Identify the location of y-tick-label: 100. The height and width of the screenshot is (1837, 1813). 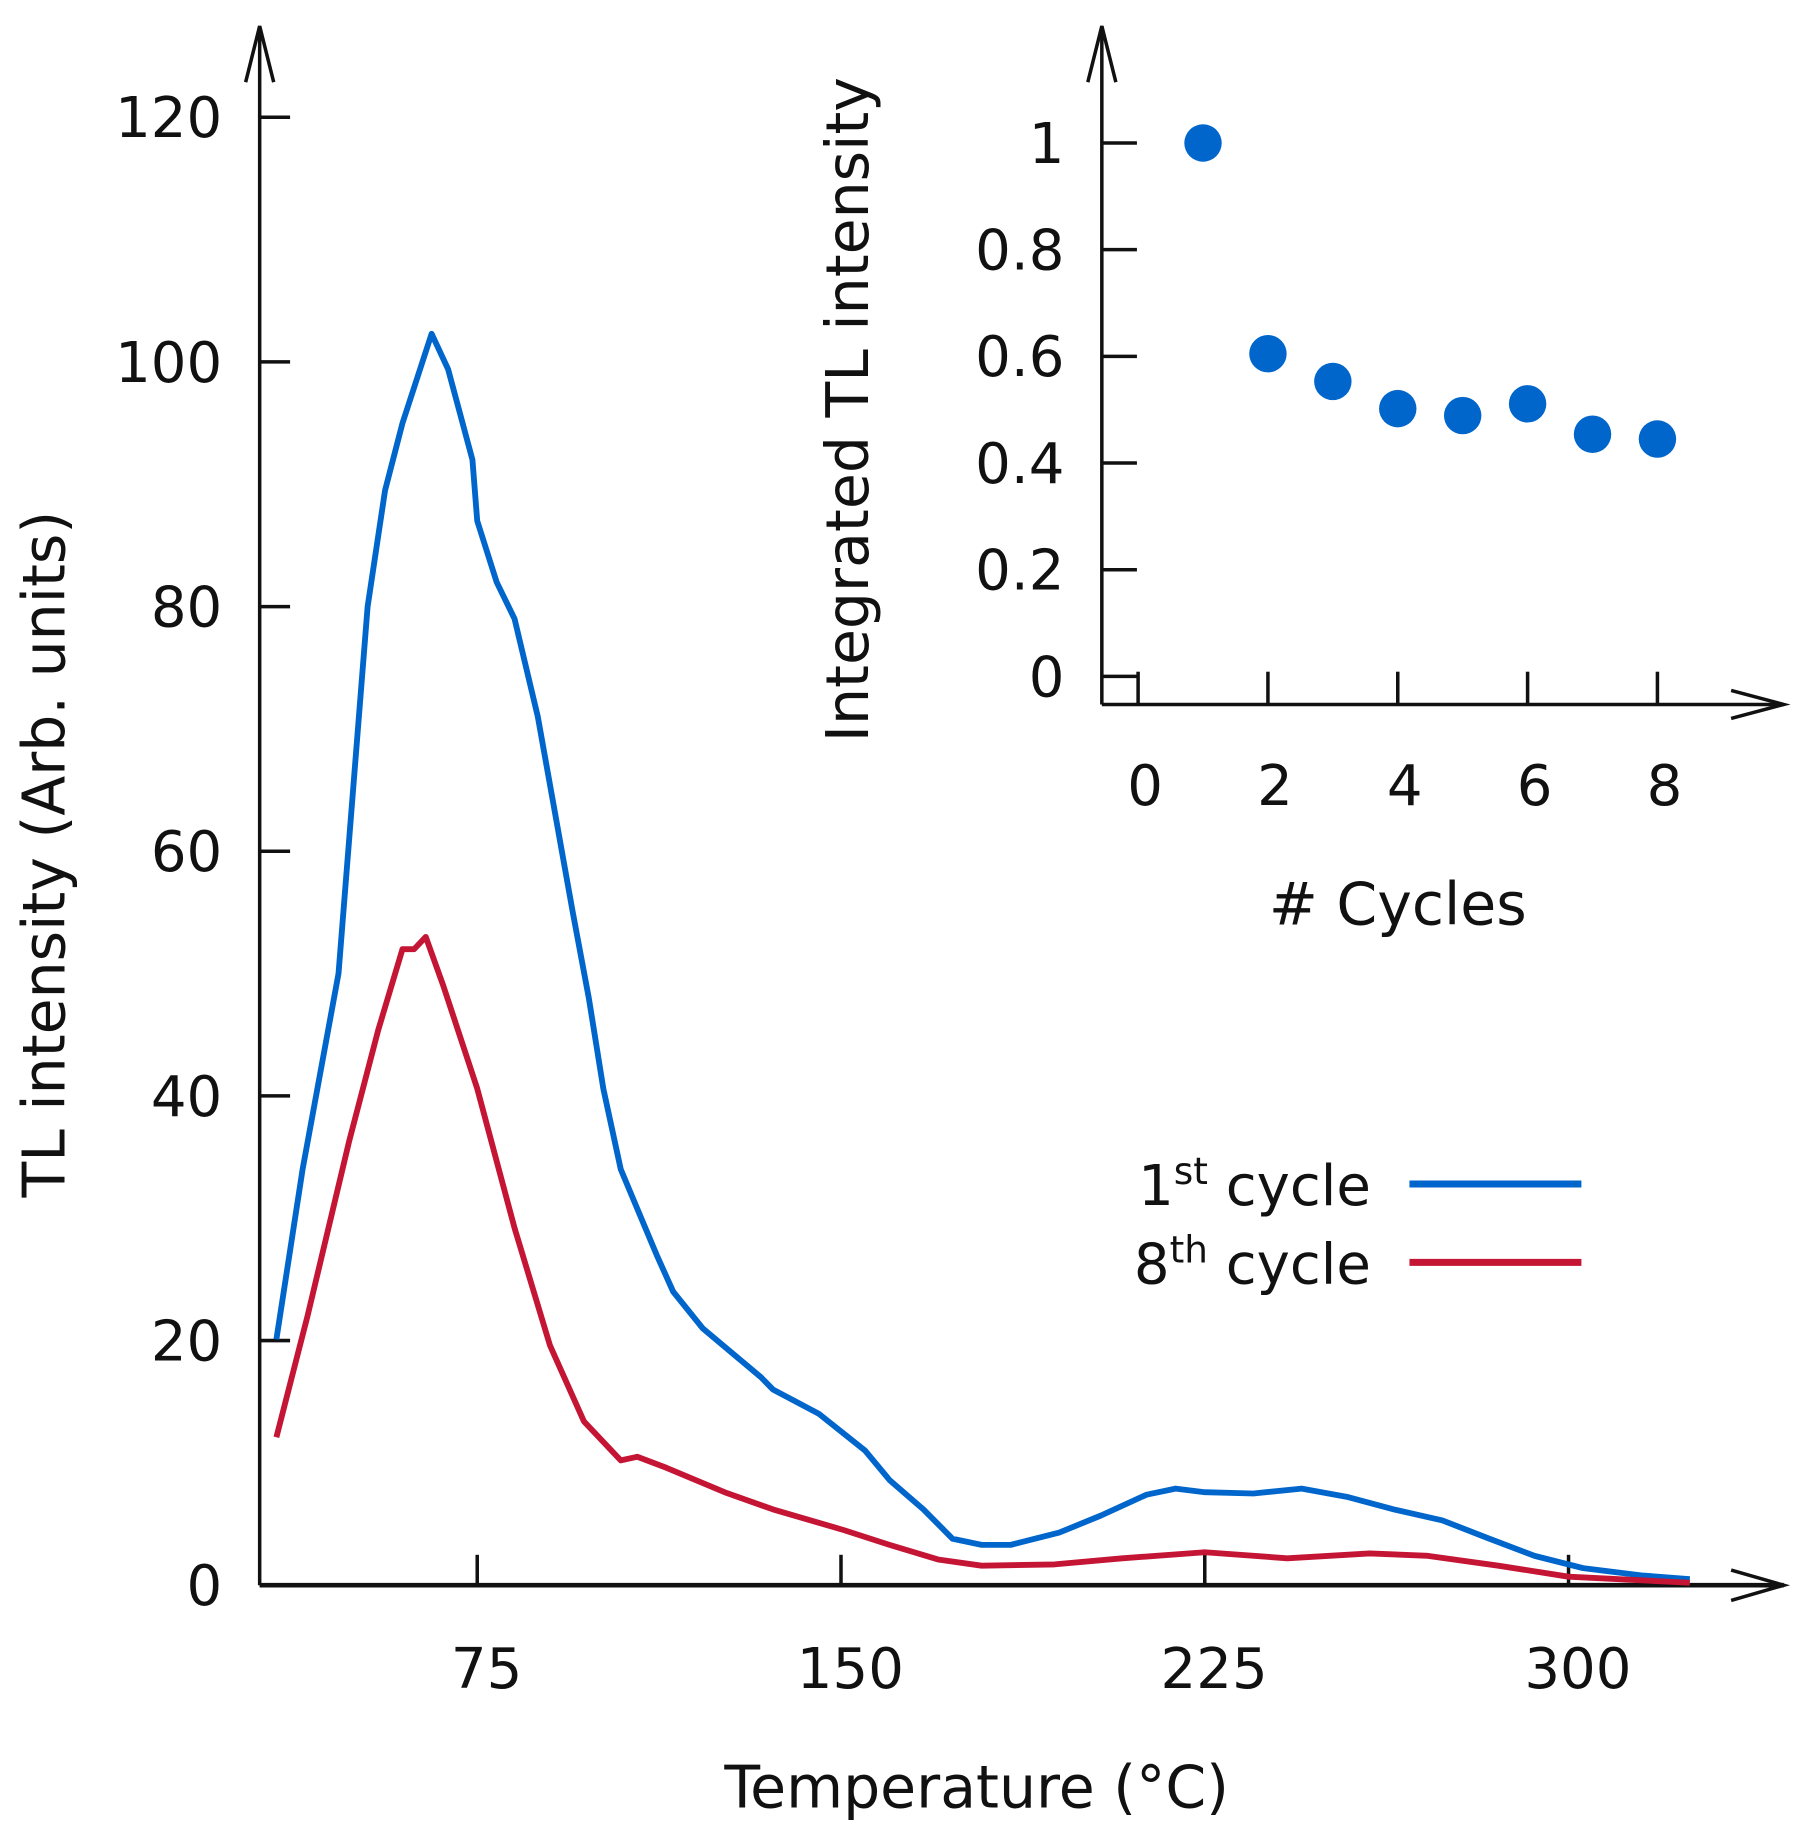
(168, 363).